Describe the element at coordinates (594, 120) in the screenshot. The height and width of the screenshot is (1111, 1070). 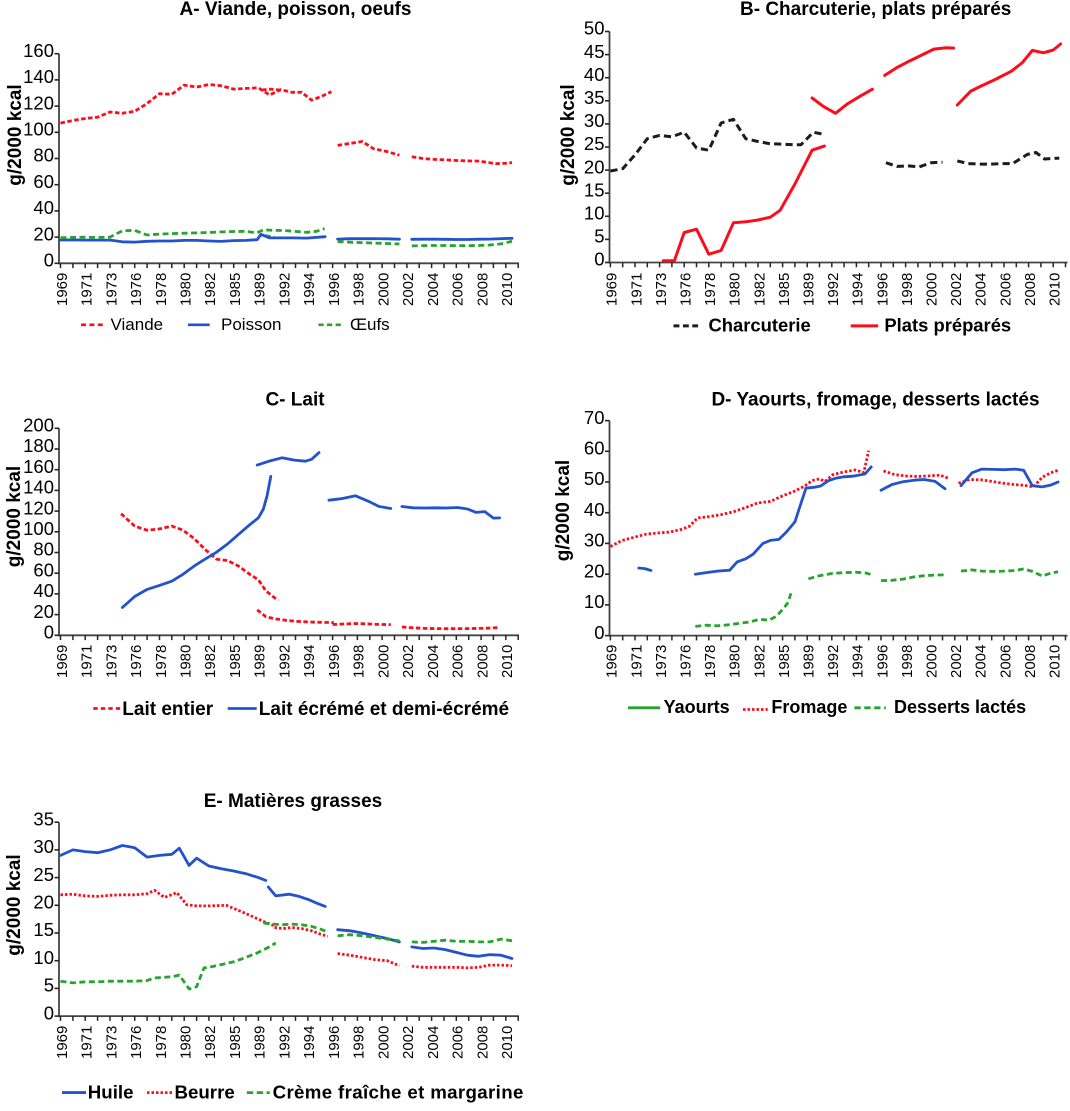
I see `svg-text: 30` at that location.